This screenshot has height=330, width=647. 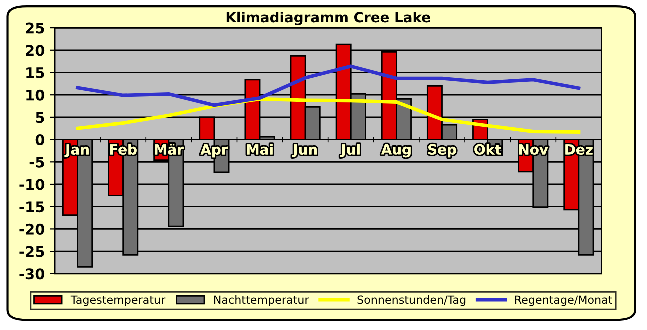 What do you see at coordinates (32, 252) in the screenshot?
I see `y-tick-label: -25` at bounding box center [32, 252].